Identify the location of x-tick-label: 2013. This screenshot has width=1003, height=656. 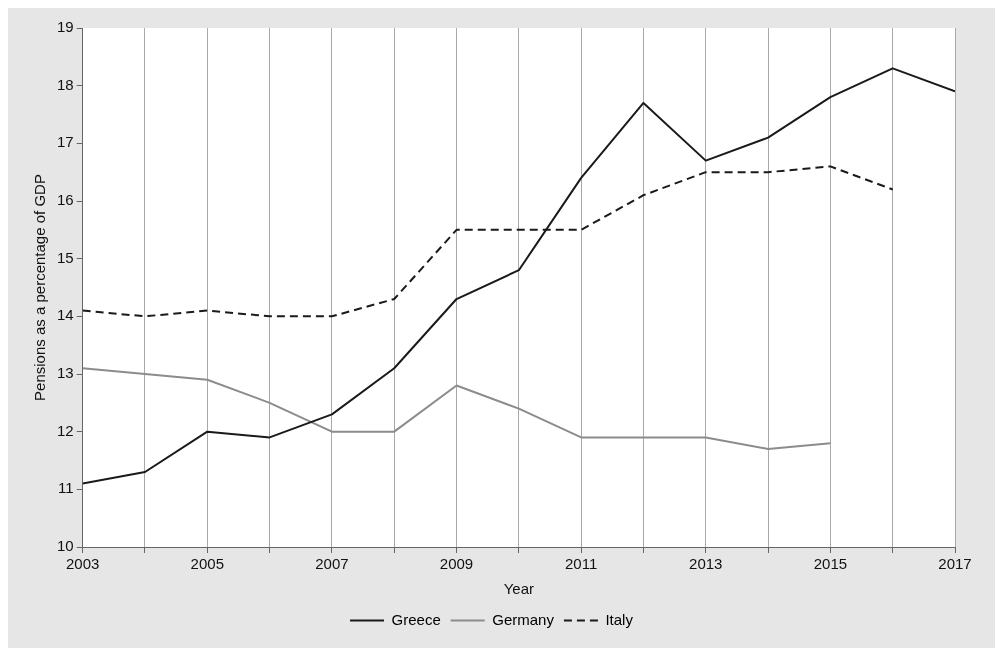
(706, 564).